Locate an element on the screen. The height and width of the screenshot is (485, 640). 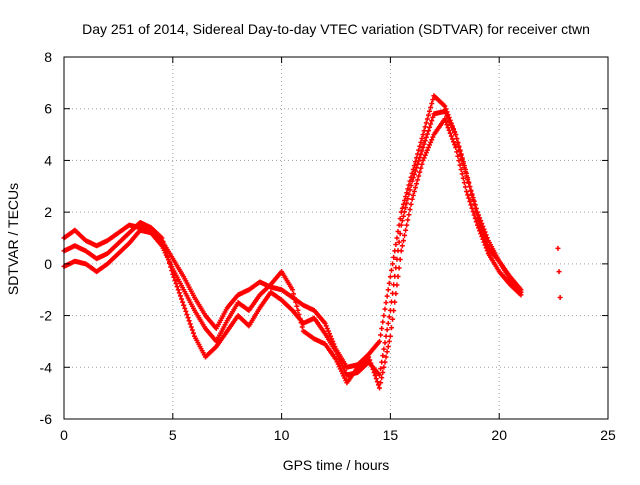
x-tick-label: 20 is located at coordinates (499, 435).